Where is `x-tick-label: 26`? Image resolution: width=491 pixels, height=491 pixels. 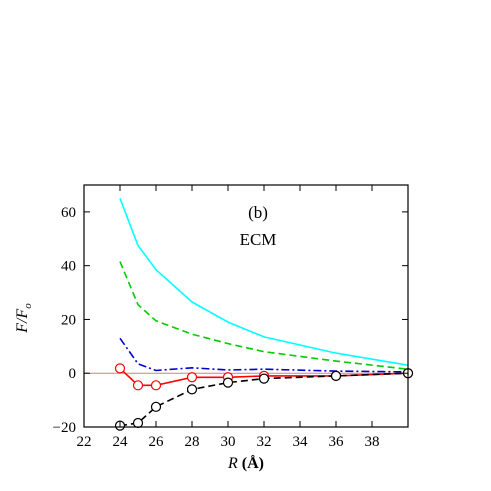 x-tick-label: 26 is located at coordinates (157, 442).